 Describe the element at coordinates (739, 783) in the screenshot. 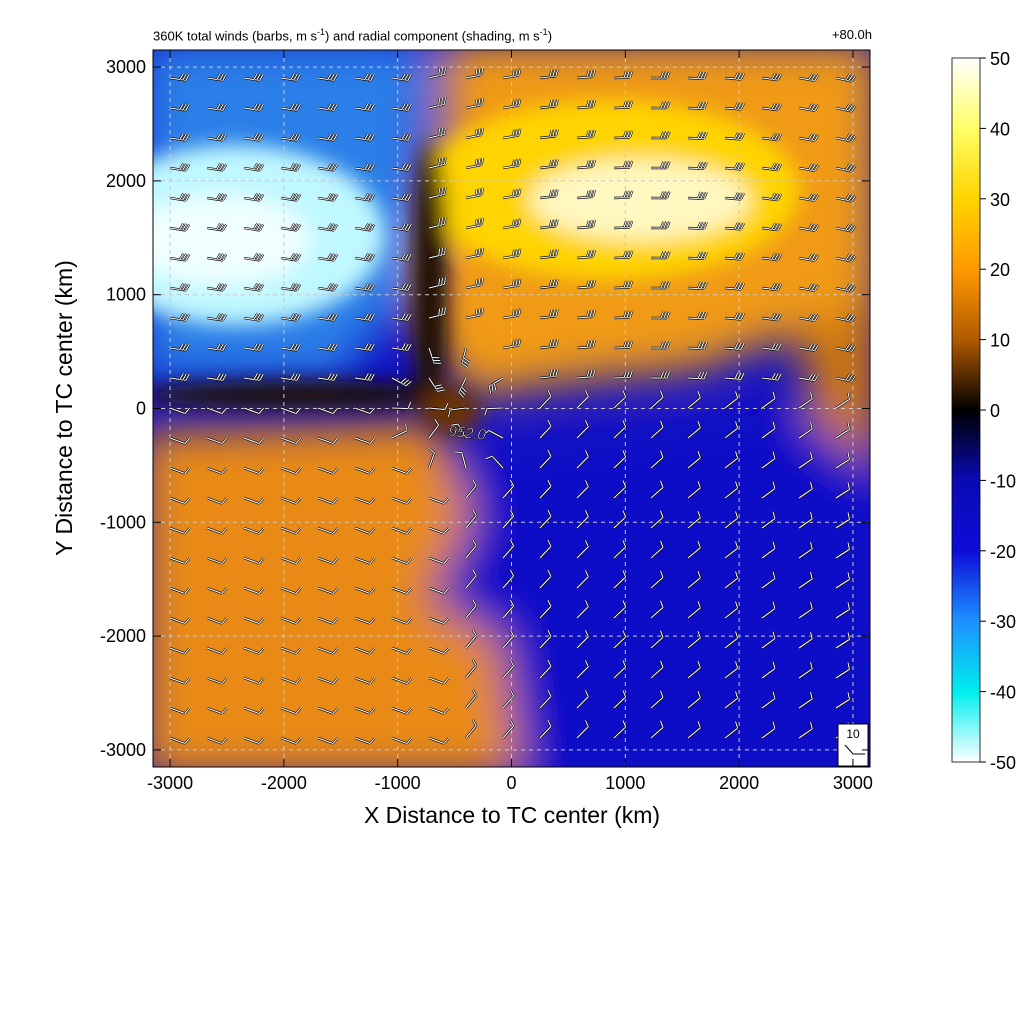

I see `x-tick-label: 2000` at that location.